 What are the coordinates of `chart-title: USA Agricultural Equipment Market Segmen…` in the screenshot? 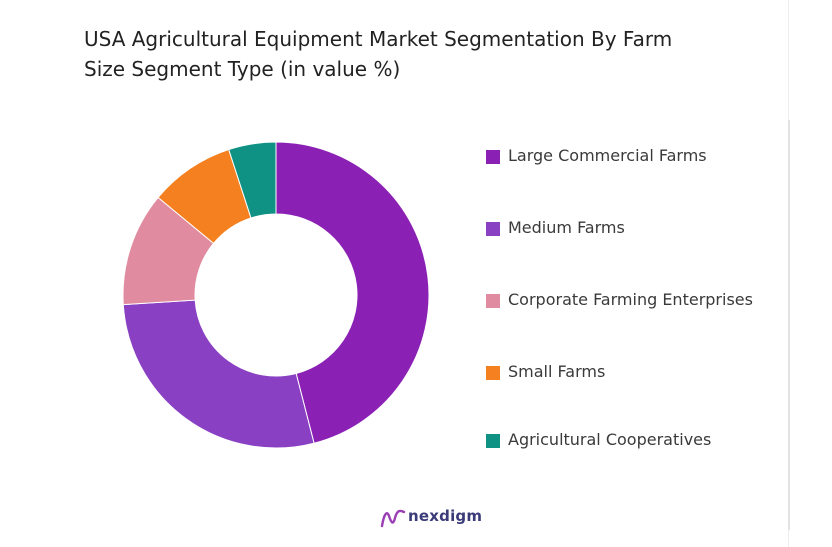 It's located at (434, 54).